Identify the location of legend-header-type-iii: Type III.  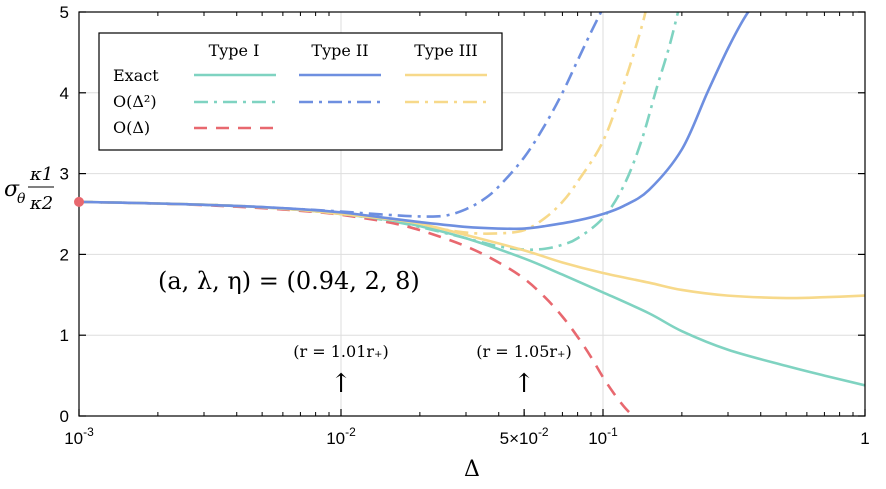
(445, 50).